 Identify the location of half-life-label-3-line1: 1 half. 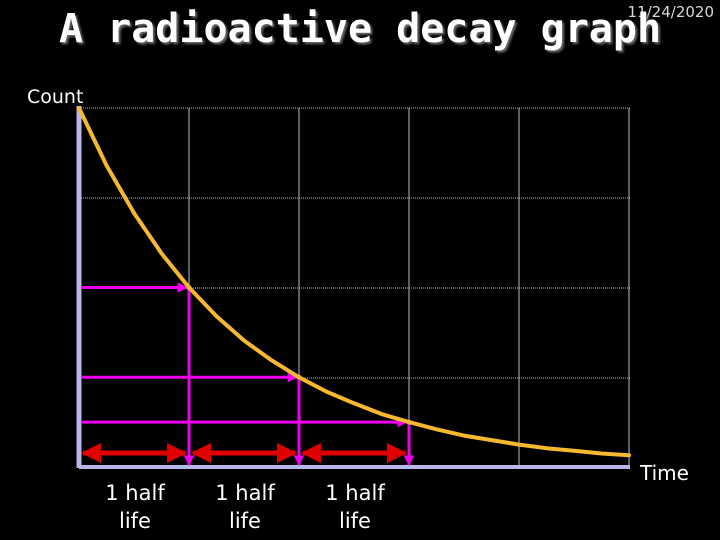
(355, 493).